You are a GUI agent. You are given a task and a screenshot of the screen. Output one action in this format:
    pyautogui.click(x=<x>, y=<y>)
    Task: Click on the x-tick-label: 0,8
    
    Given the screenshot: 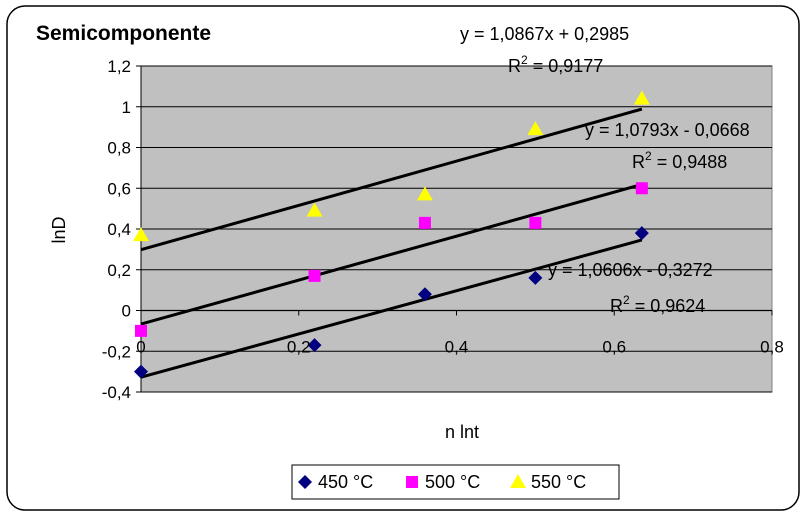 What is the action you would take?
    pyautogui.click(x=772, y=347)
    